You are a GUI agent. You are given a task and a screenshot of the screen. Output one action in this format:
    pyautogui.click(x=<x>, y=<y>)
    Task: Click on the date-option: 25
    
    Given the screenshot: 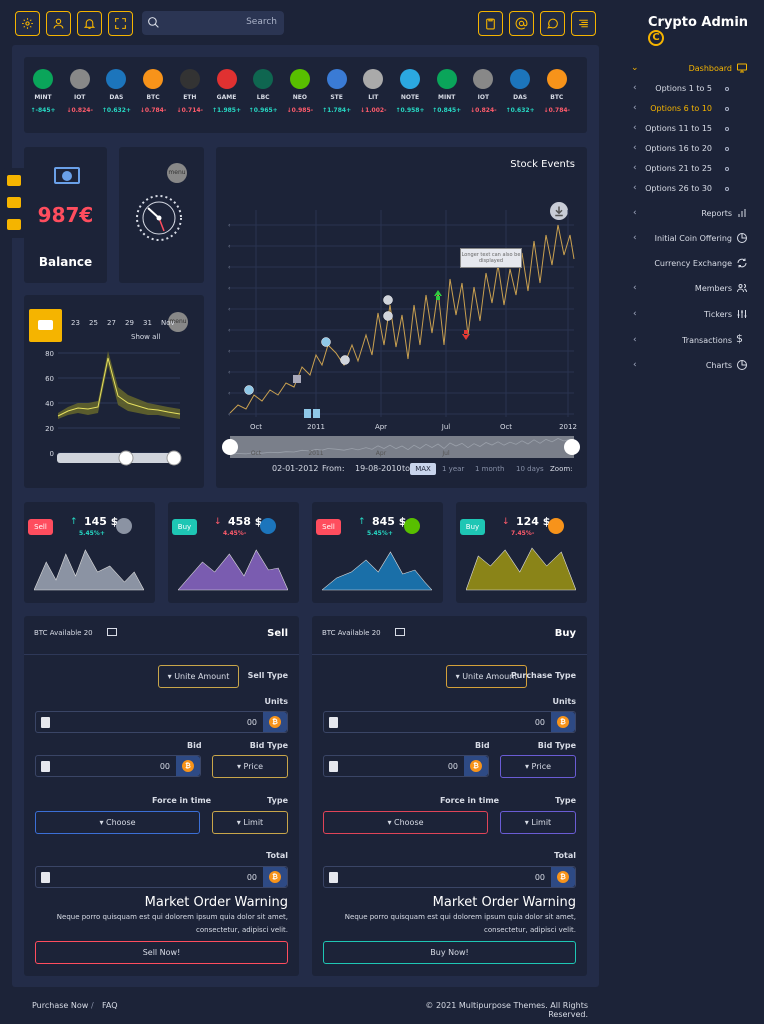 What is the action you would take?
    pyautogui.click(x=93, y=323)
    